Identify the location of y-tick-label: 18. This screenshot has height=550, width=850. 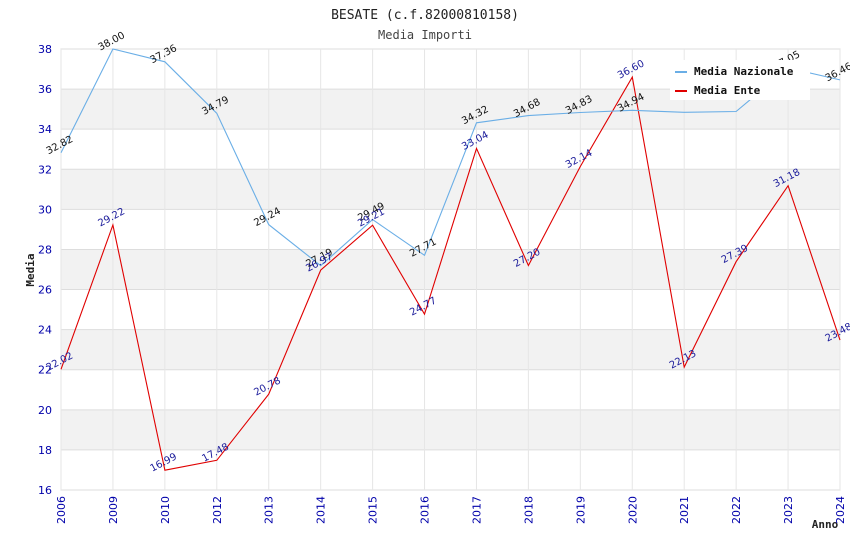
(45, 450).